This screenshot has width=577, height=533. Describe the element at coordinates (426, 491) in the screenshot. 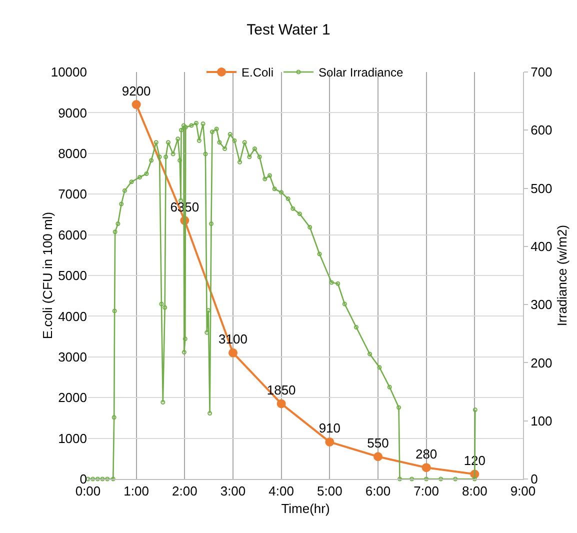

I see `x-tick-label: 7:00` at that location.